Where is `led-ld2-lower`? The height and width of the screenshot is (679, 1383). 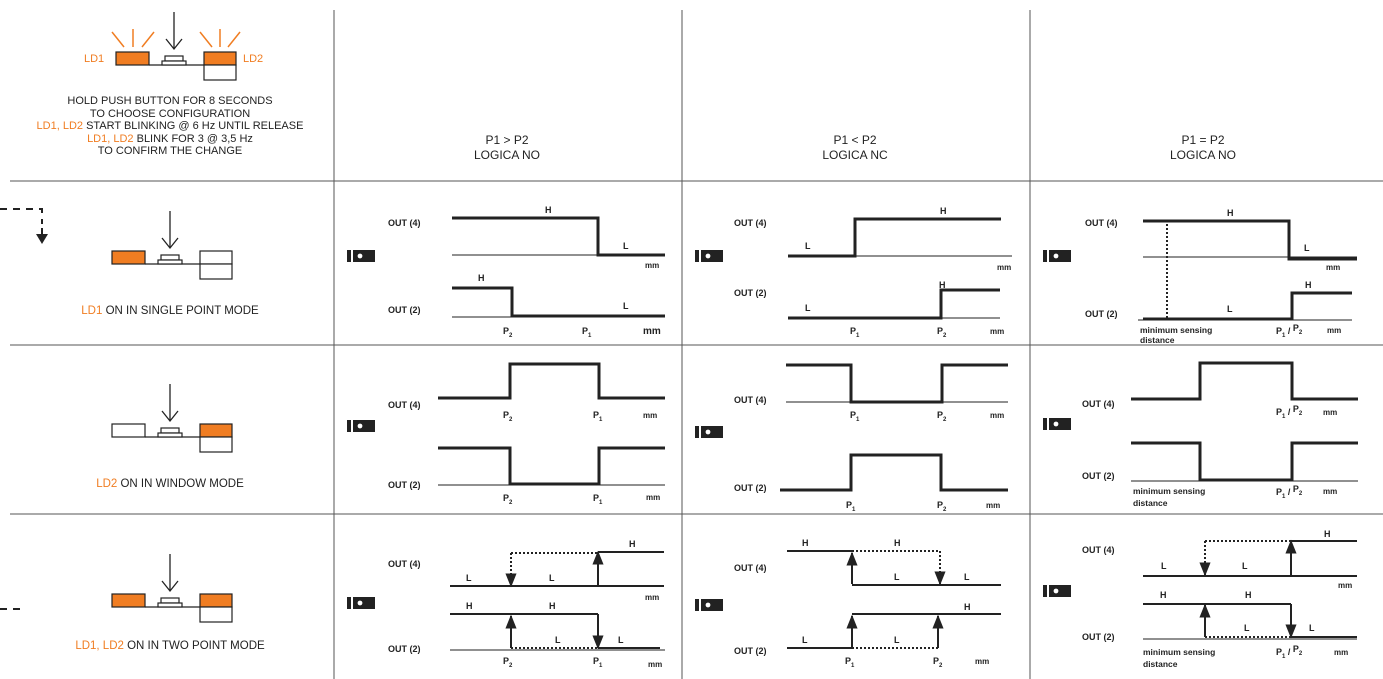 led-ld2-lower is located at coordinates (216, 614).